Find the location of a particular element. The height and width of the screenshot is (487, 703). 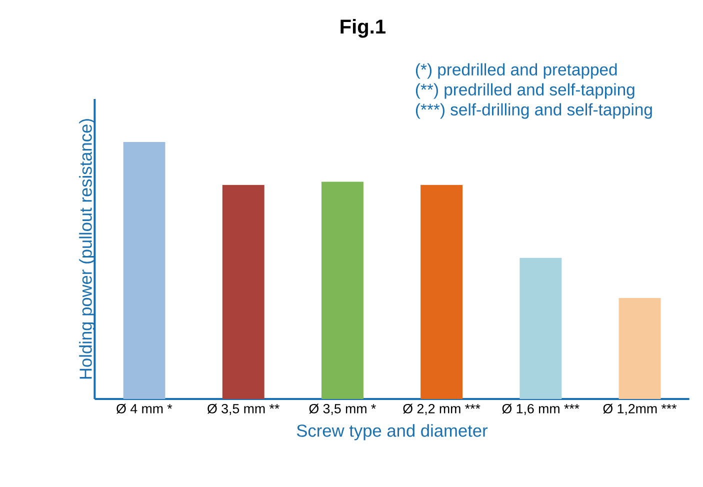

text: (***) self-drilling and self-tapping is located at coordinates (534, 111).